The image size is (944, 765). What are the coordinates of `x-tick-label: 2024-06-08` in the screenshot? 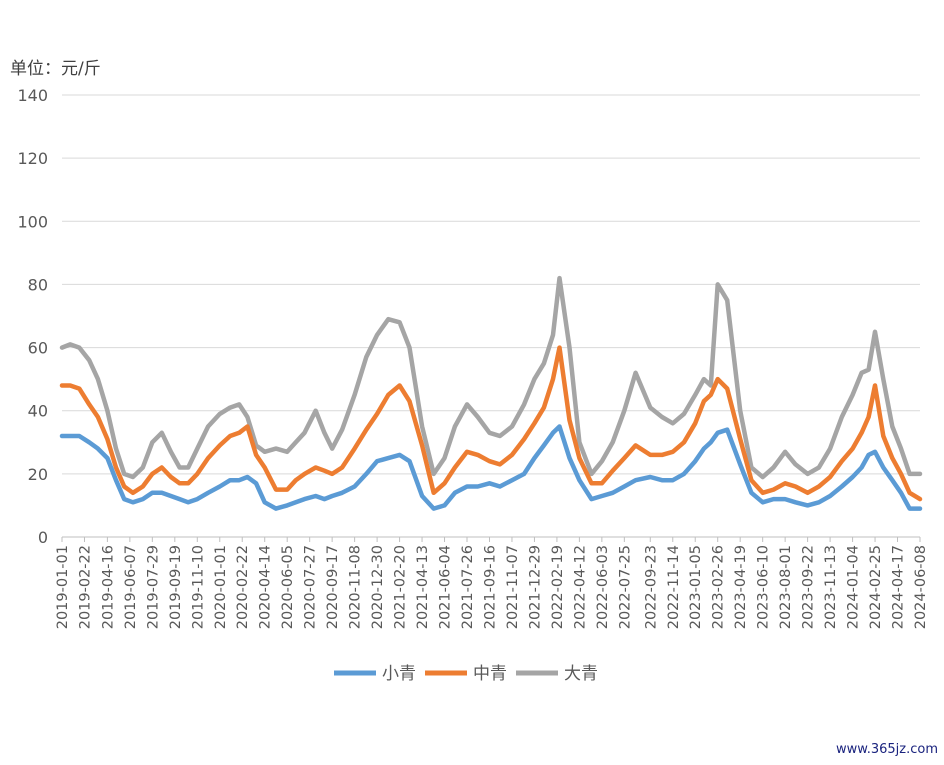 It's located at (921, 587).